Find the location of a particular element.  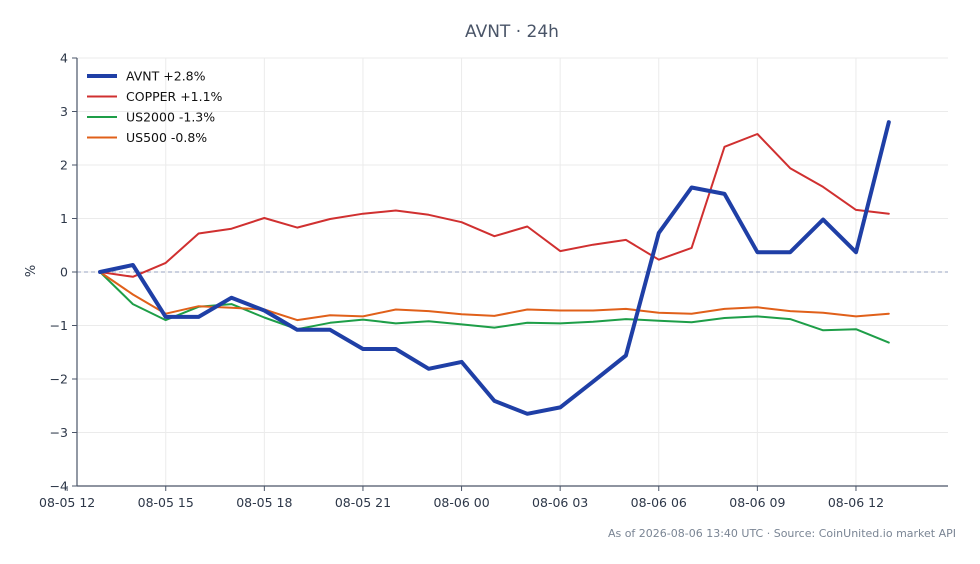

x-tick-label: 08-06 12 is located at coordinates (856, 502).